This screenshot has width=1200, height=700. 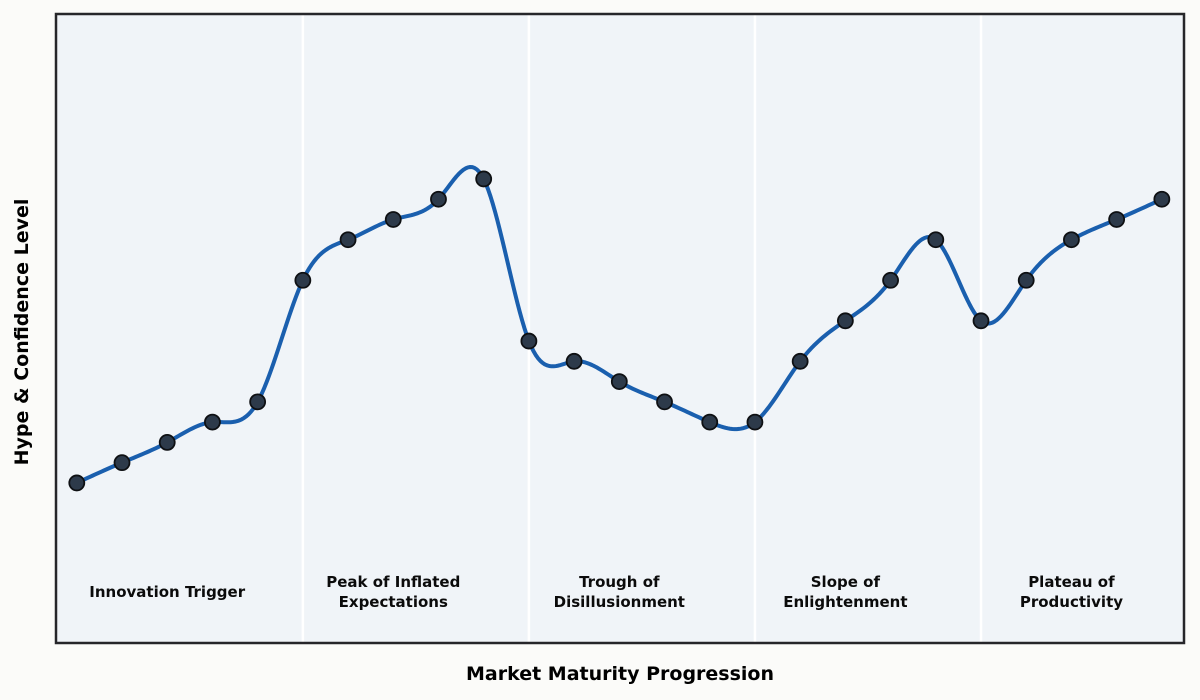 What do you see at coordinates (393, 592) in the screenshot?
I see `phase-label-peak-of-inflated-expectations: Peak of Inflated Expectations` at bounding box center [393, 592].